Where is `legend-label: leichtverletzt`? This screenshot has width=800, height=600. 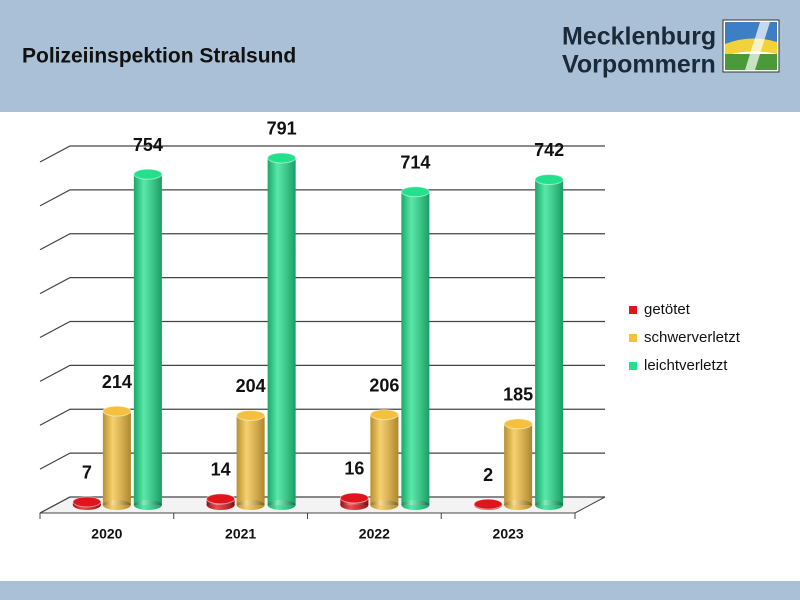 legend-label: leichtverletzt is located at coordinates (686, 365).